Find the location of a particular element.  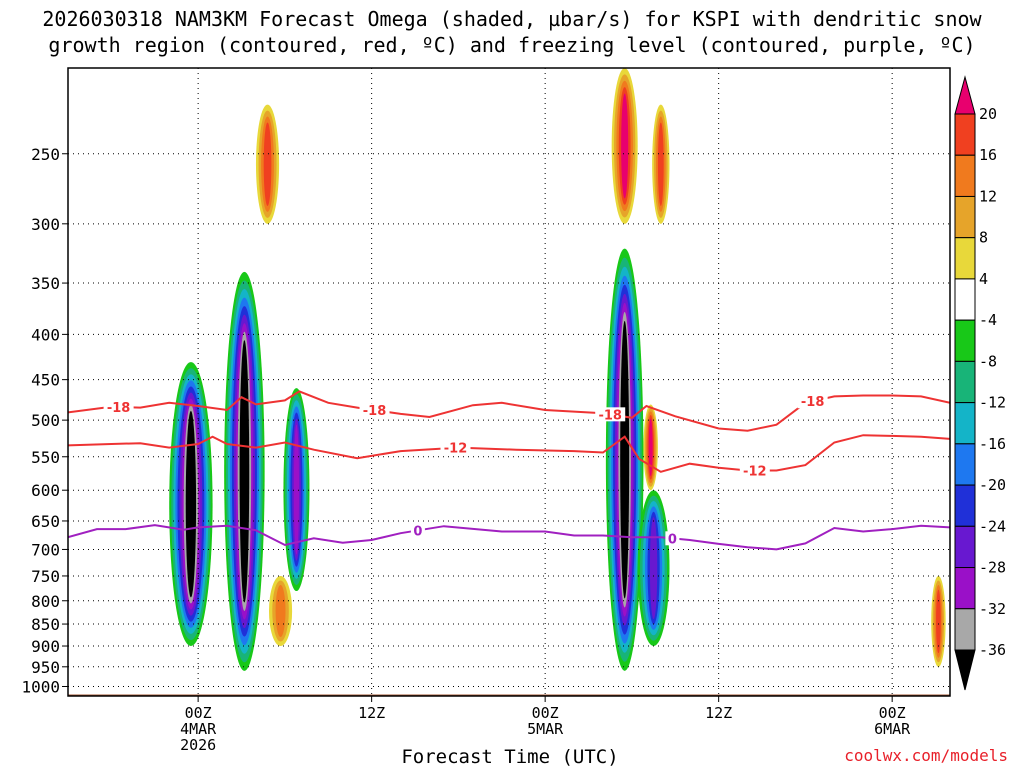

y-tick-label: 400 is located at coordinates (45, 334).